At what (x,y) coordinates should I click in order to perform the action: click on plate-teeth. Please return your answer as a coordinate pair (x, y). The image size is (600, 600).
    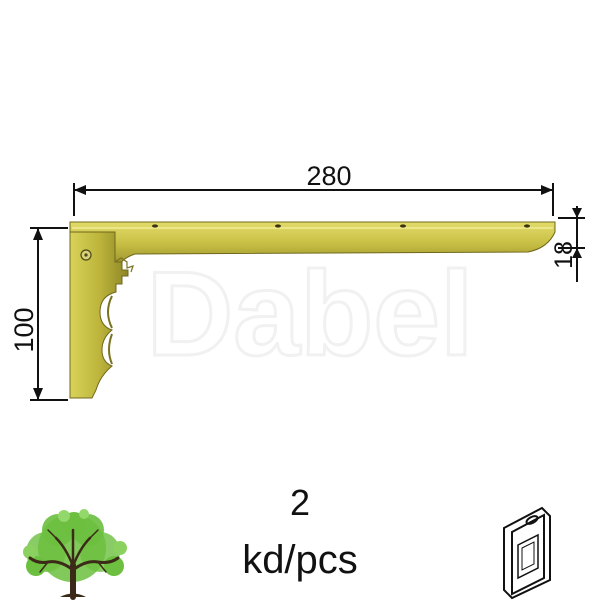
    Looking at the image, I should click on (124, 265).